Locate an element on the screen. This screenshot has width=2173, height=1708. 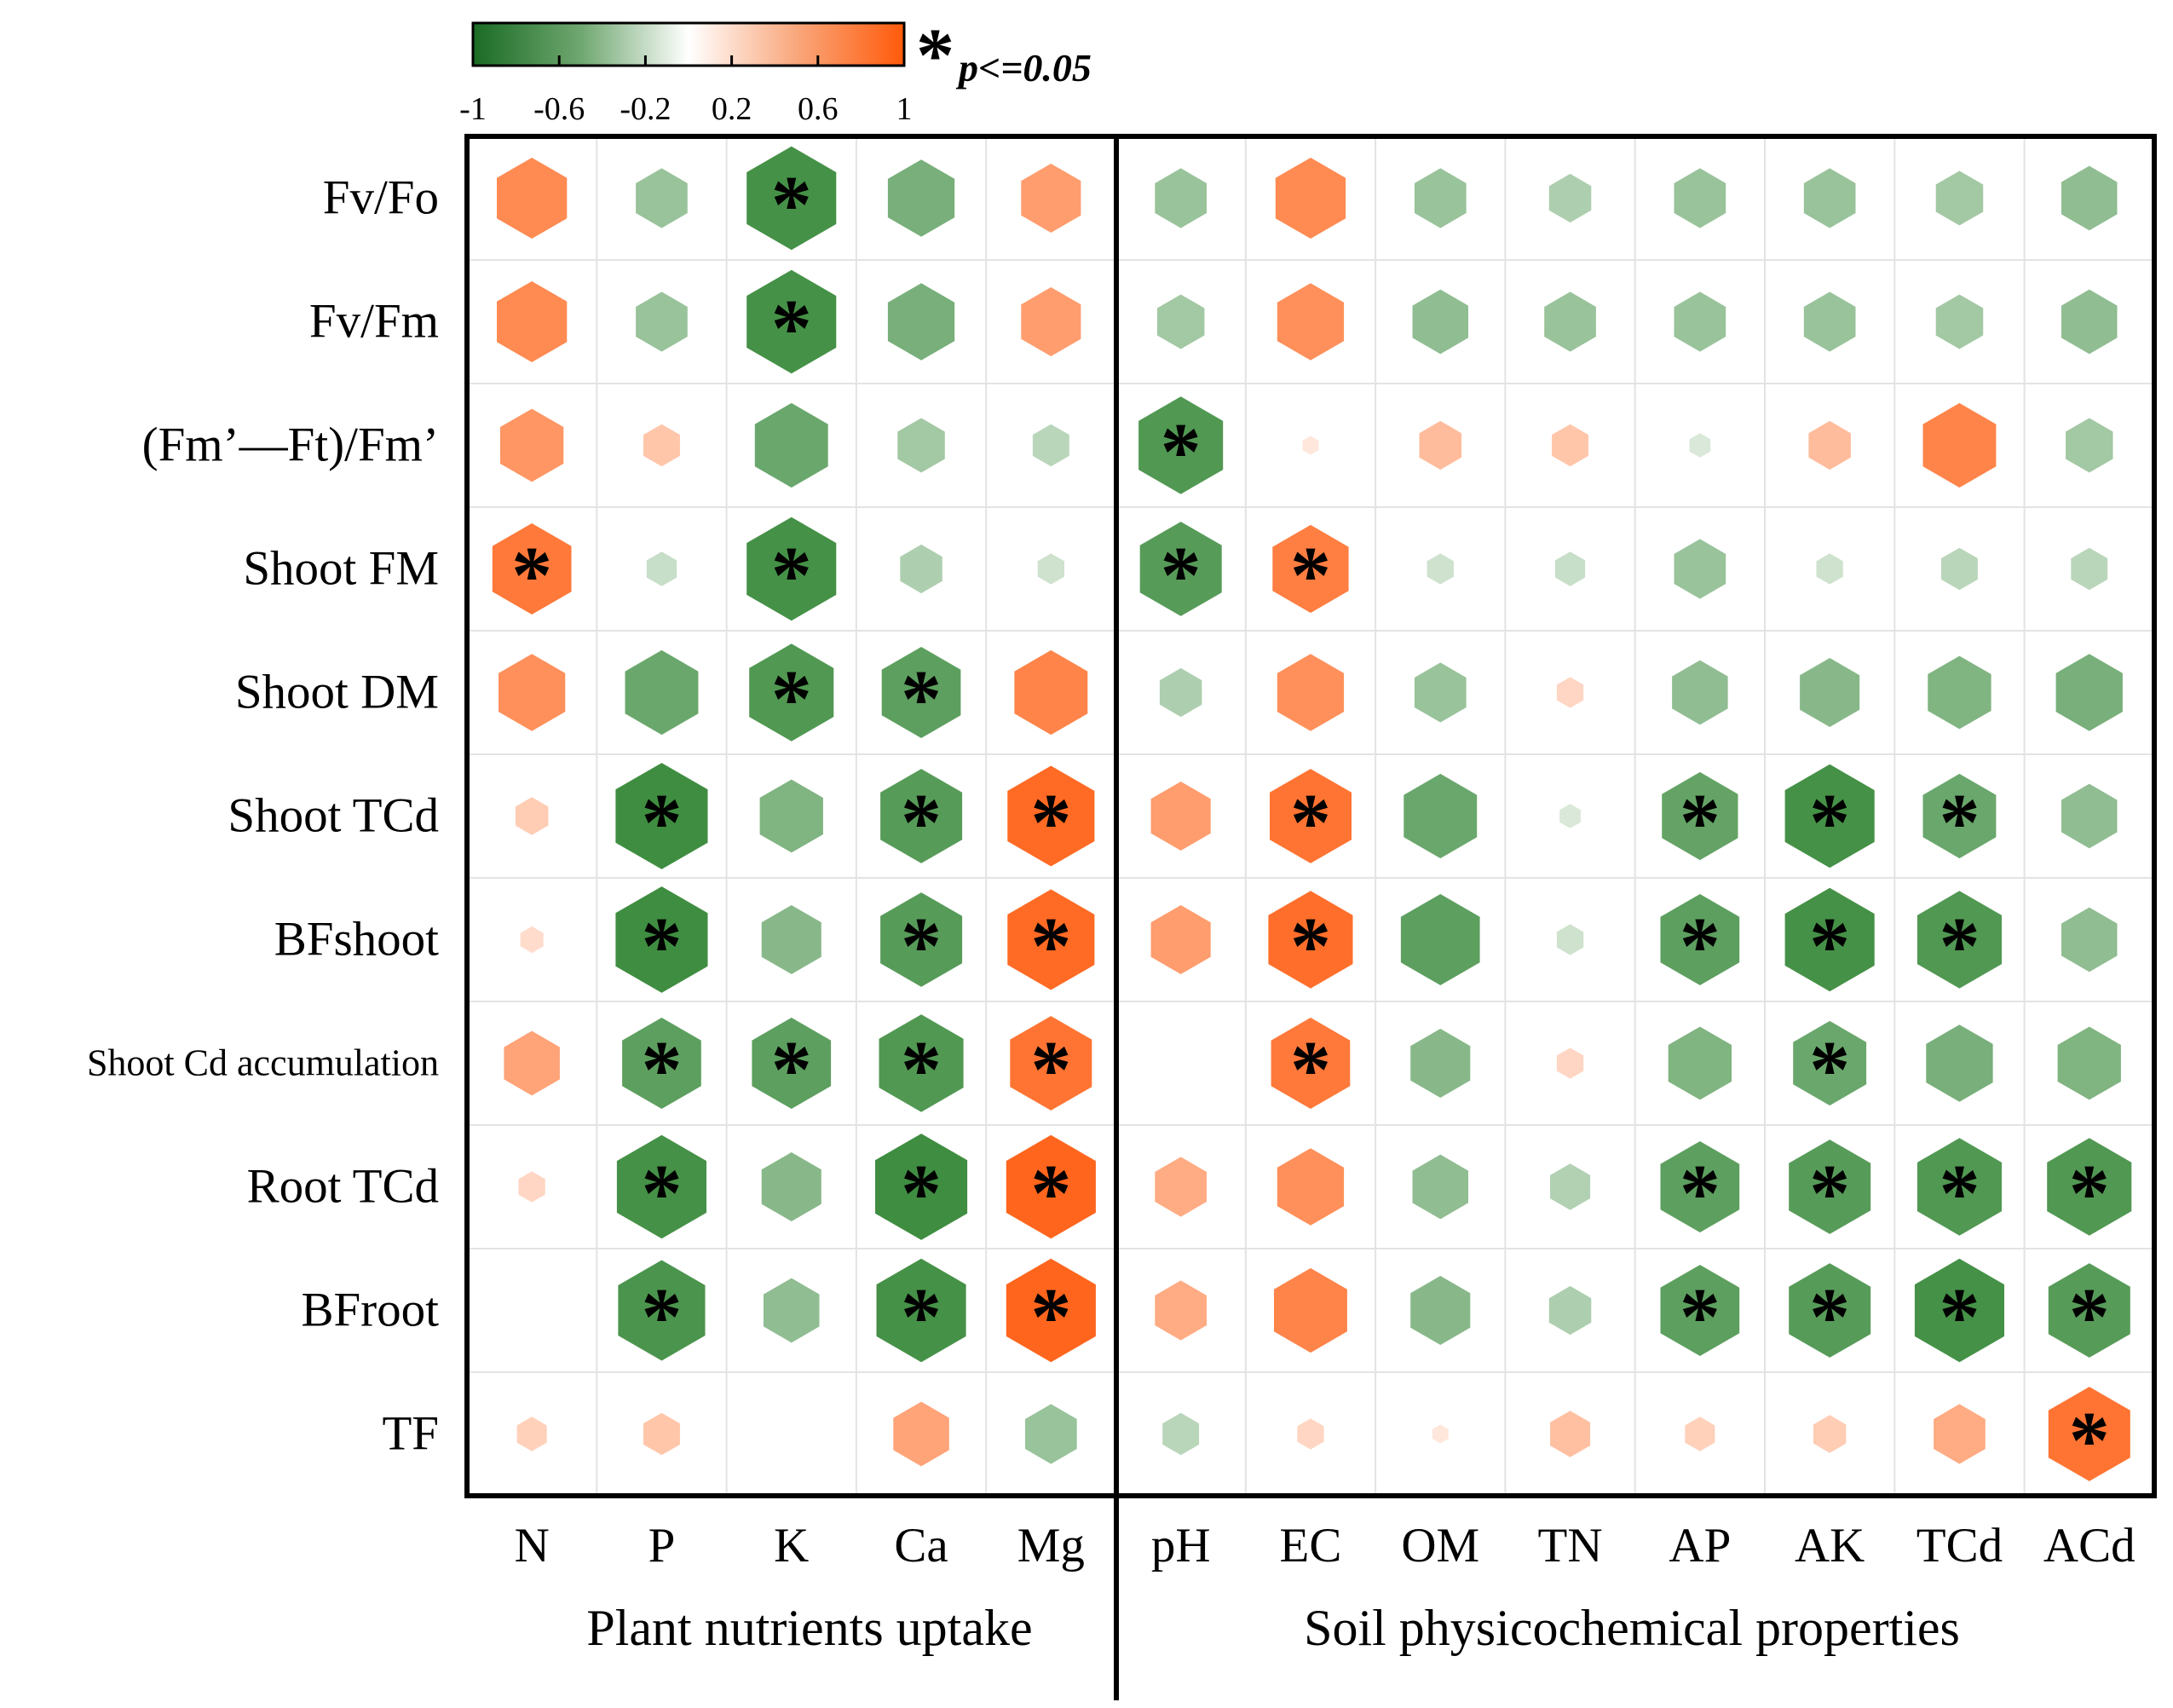
column-label-p: P is located at coordinates (662, 1545).